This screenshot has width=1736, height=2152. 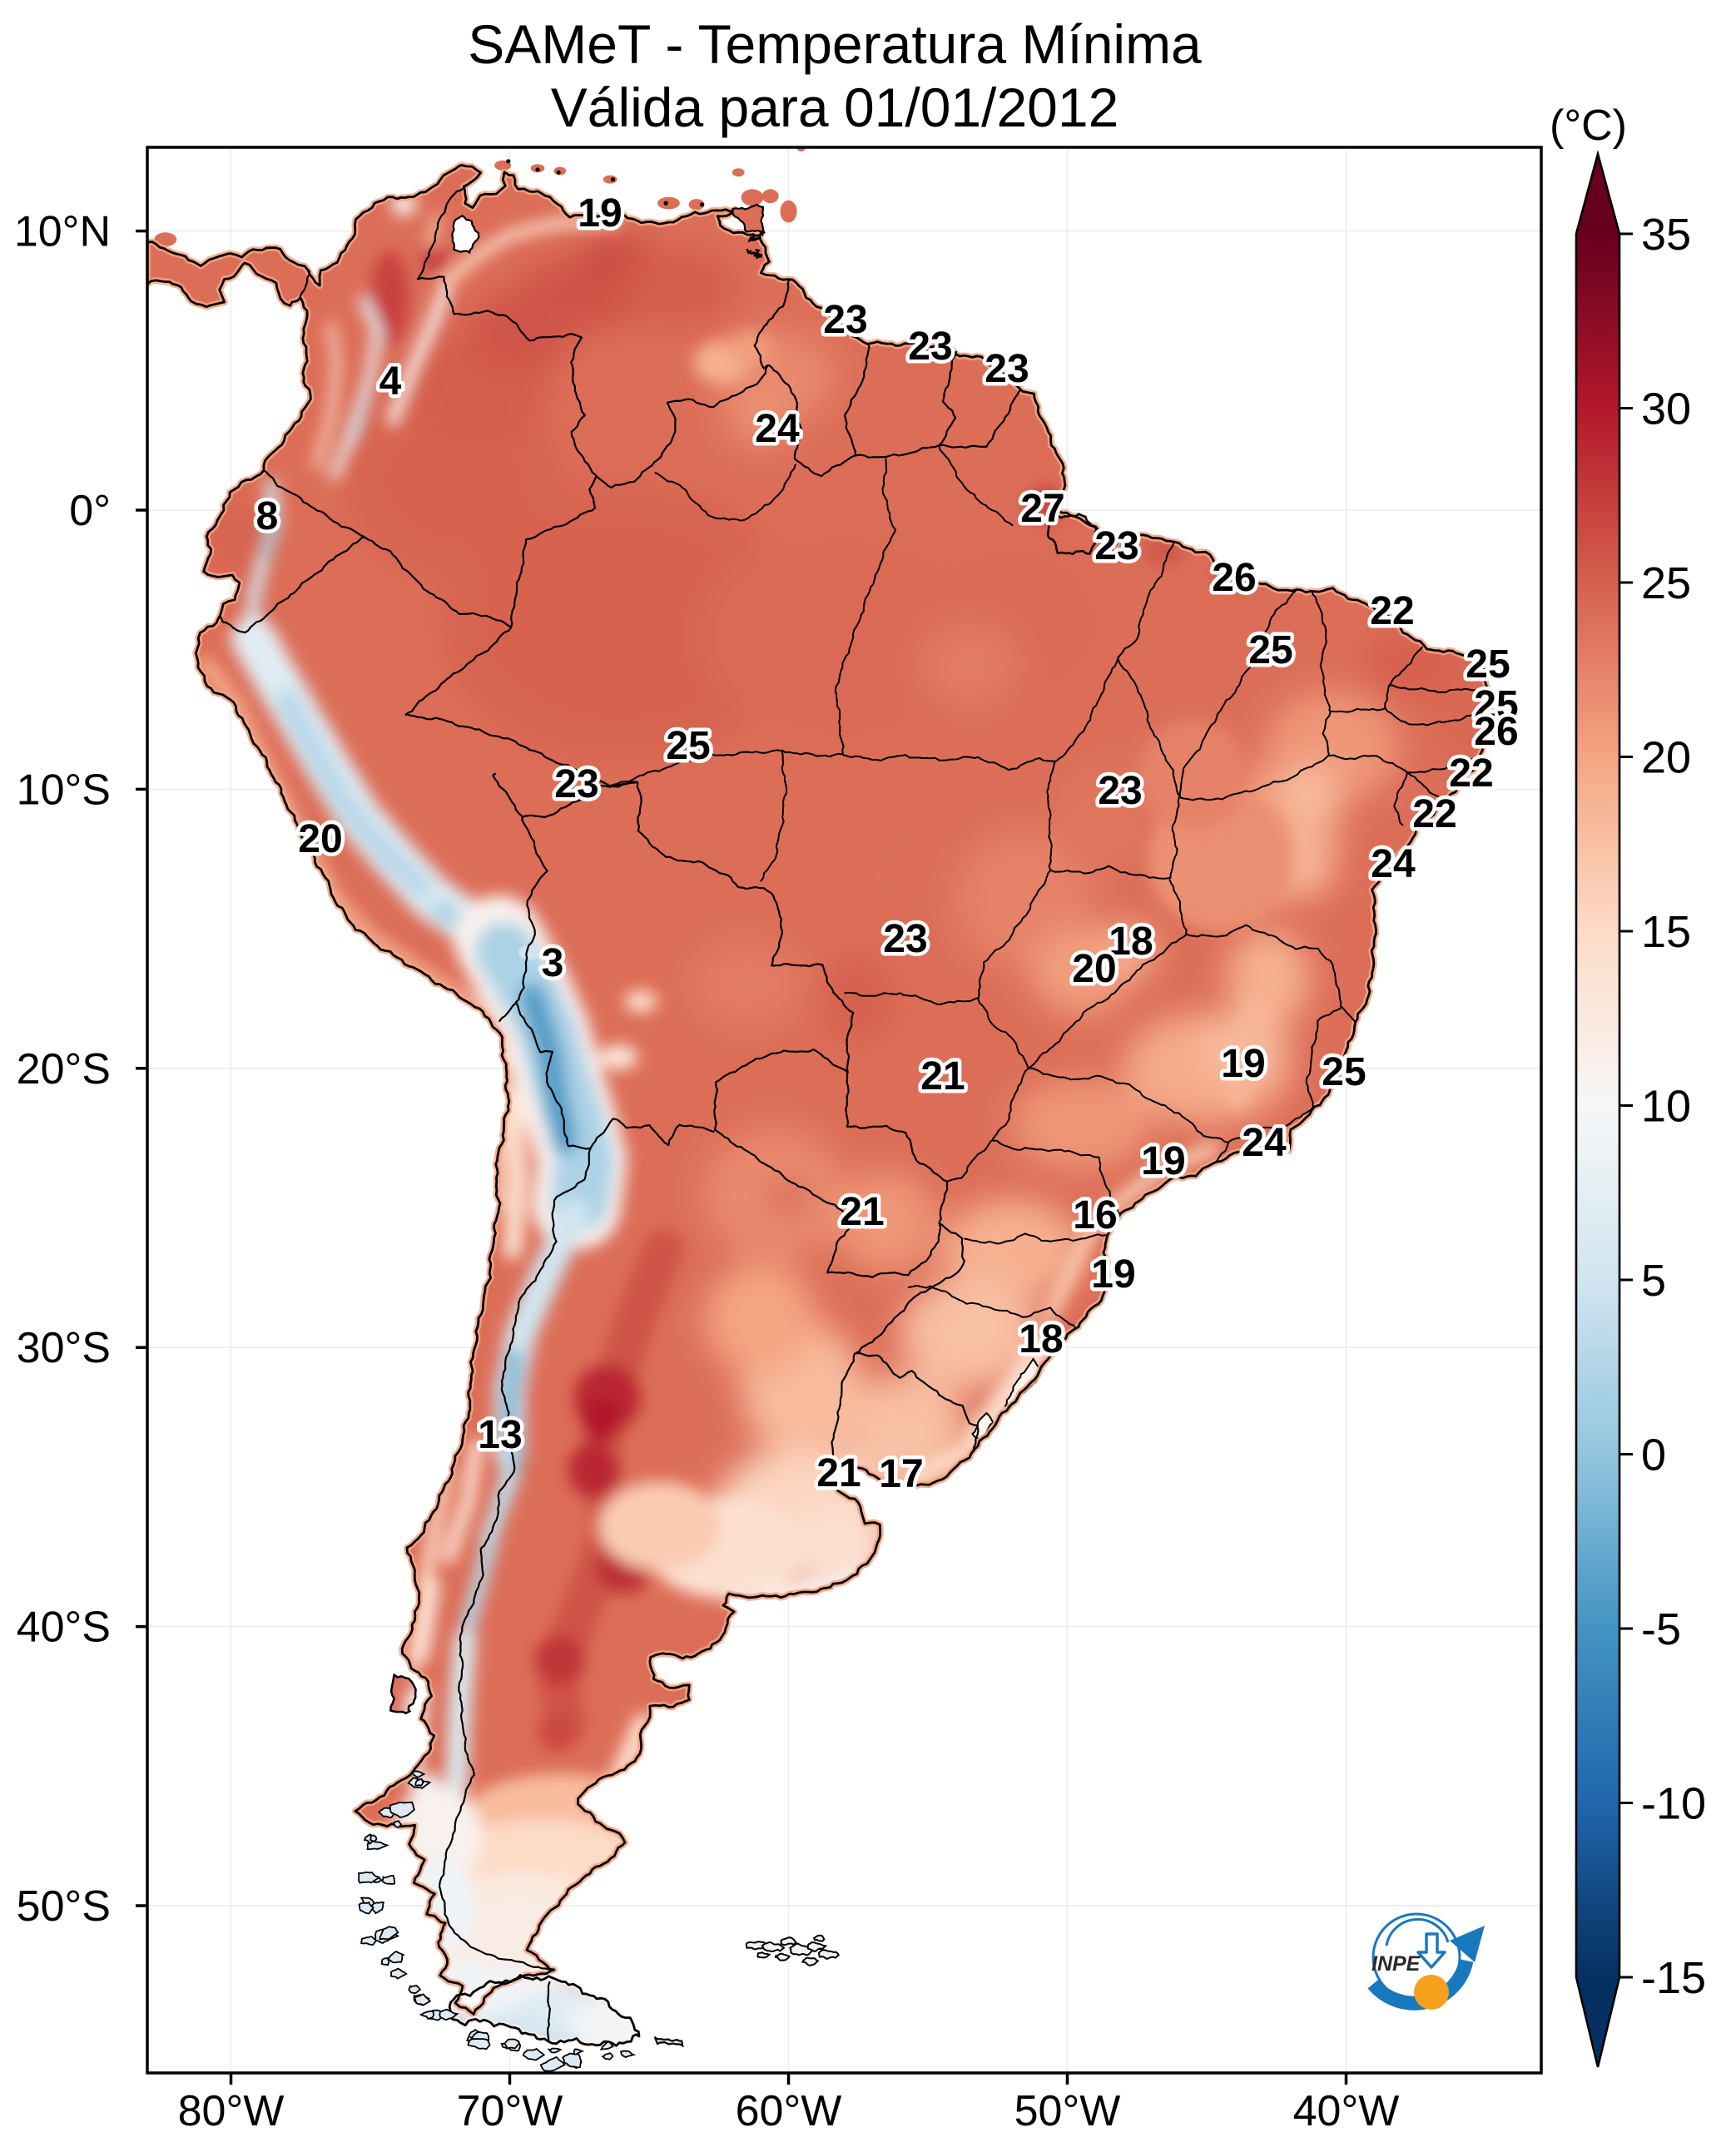 What do you see at coordinates (64, 1069) in the screenshot?
I see `svg-text: 20°S` at bounding box center [64, 1069].